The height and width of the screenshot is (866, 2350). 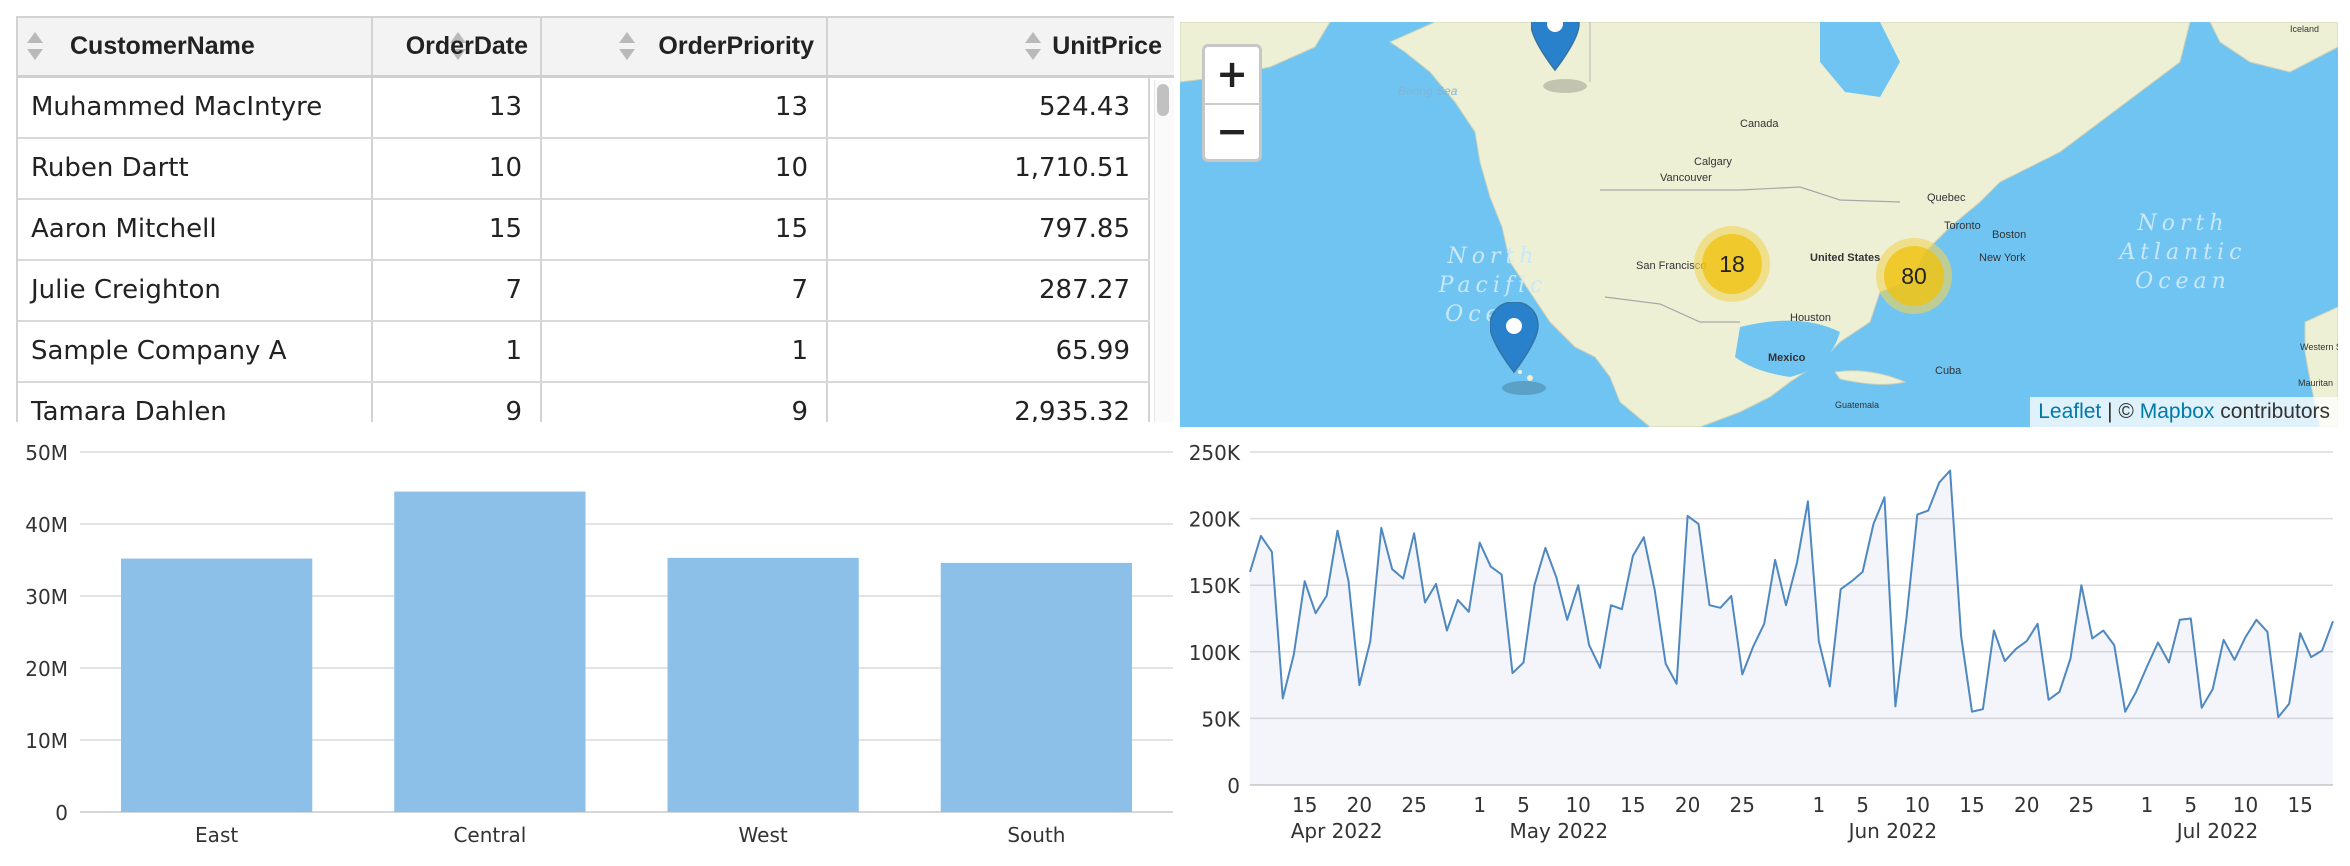 I want to click on line-y-tick-label: 150K, so click(x=1215, y=586).